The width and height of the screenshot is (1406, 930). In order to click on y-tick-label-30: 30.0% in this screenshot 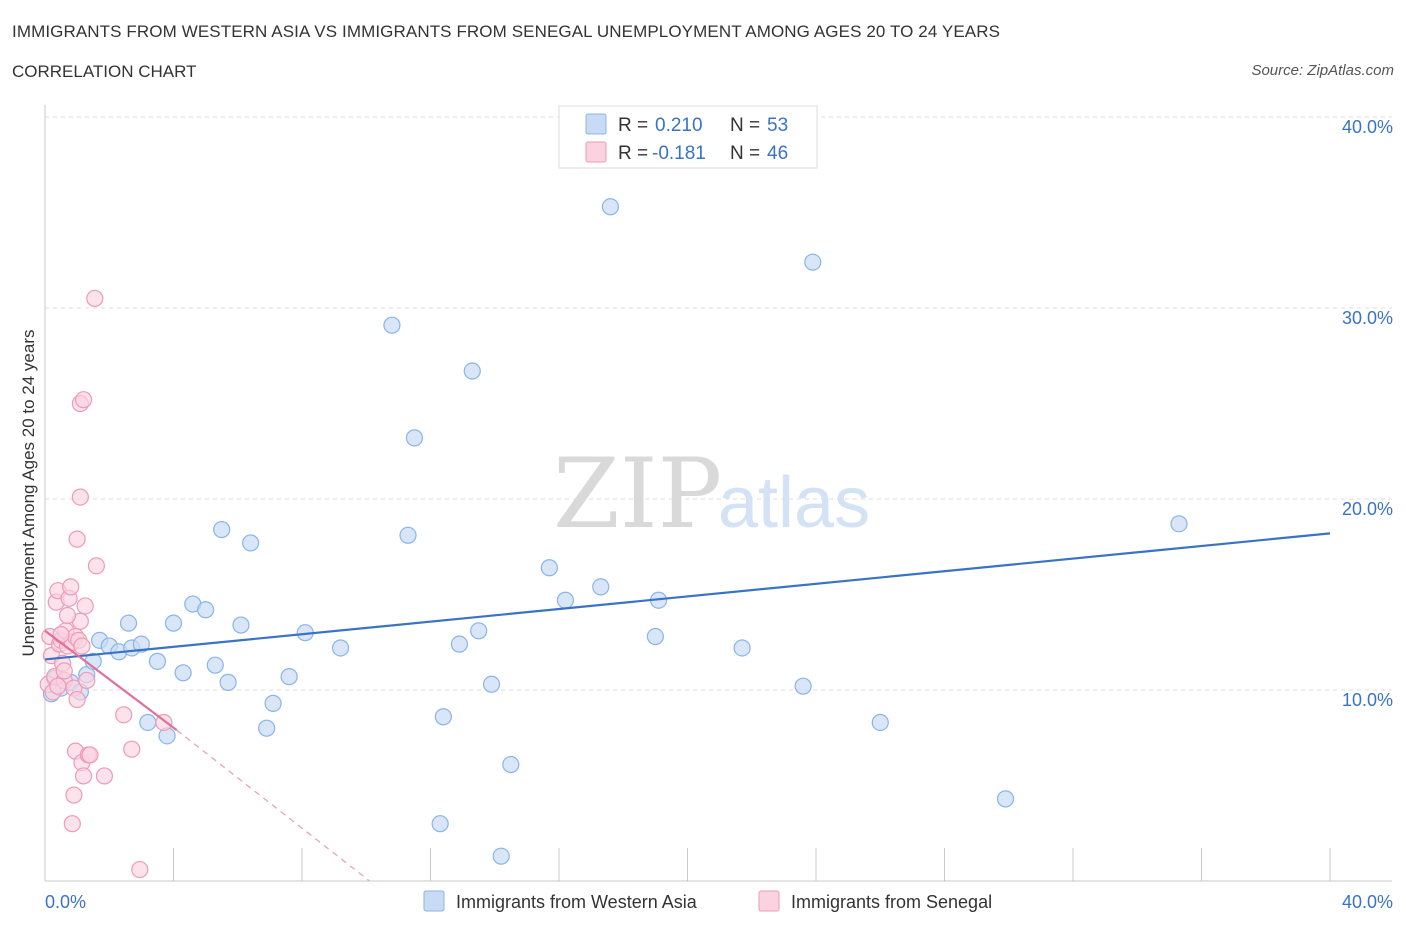, I will do `click(1367, 318)`.